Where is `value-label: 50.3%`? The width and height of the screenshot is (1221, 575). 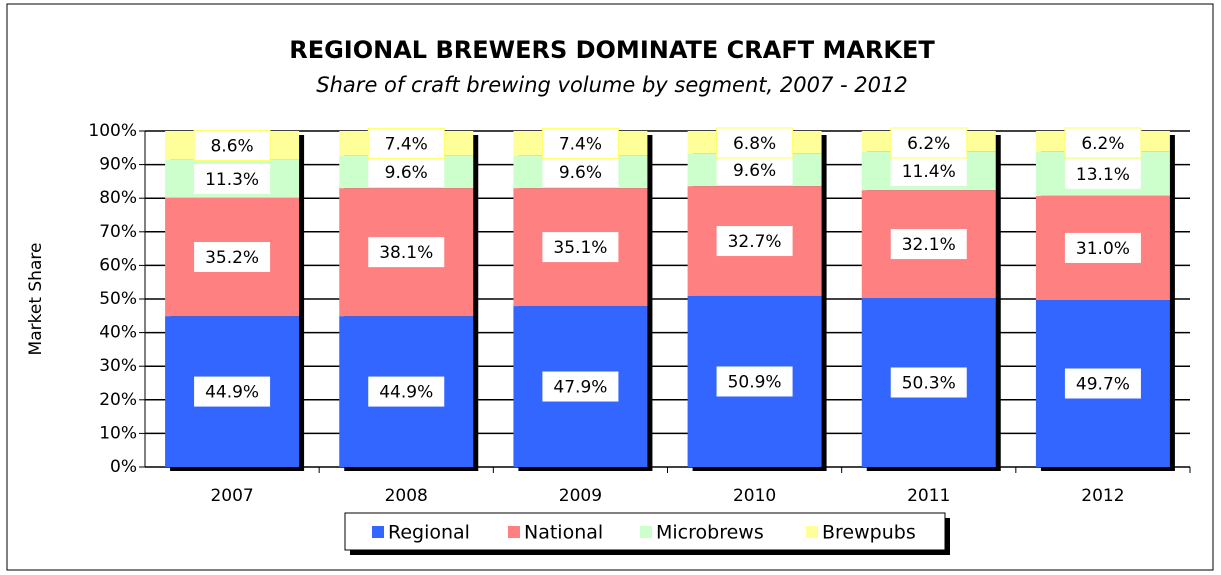
value-label: 50.3% is located at coordinates (929, 383).